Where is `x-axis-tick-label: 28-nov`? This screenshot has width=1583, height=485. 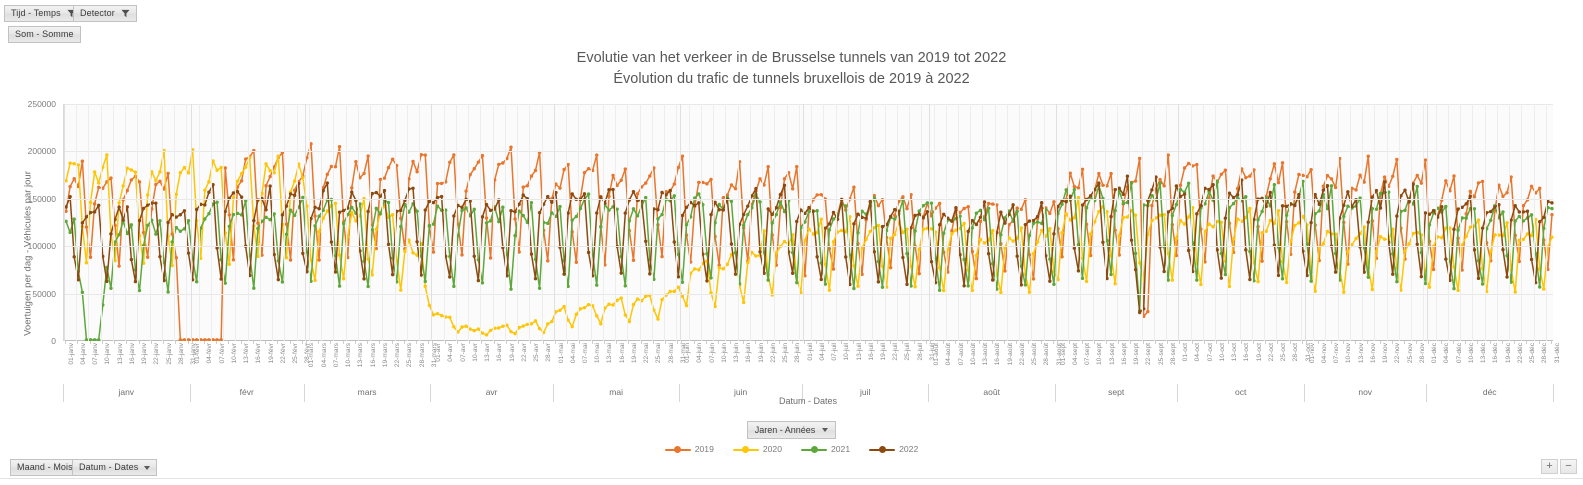
x-axis-tick-label: 28-nov is located at coordinates (1422, 353).